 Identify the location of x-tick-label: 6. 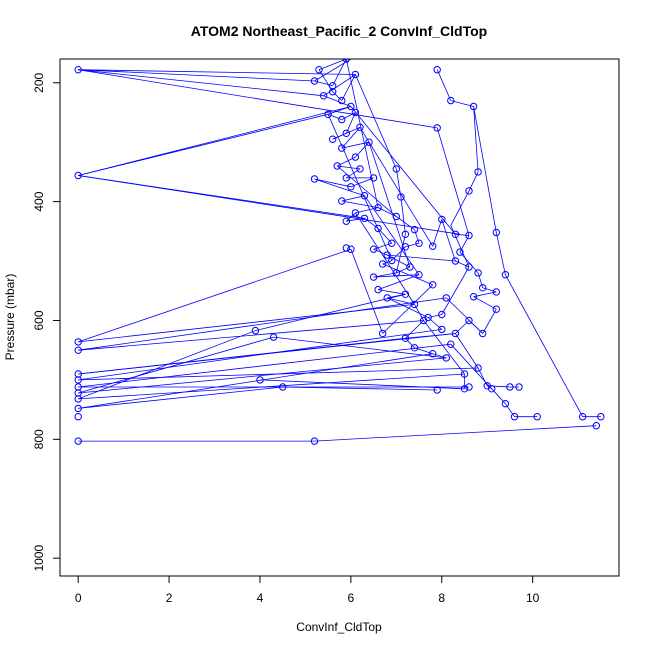
(351, 598).